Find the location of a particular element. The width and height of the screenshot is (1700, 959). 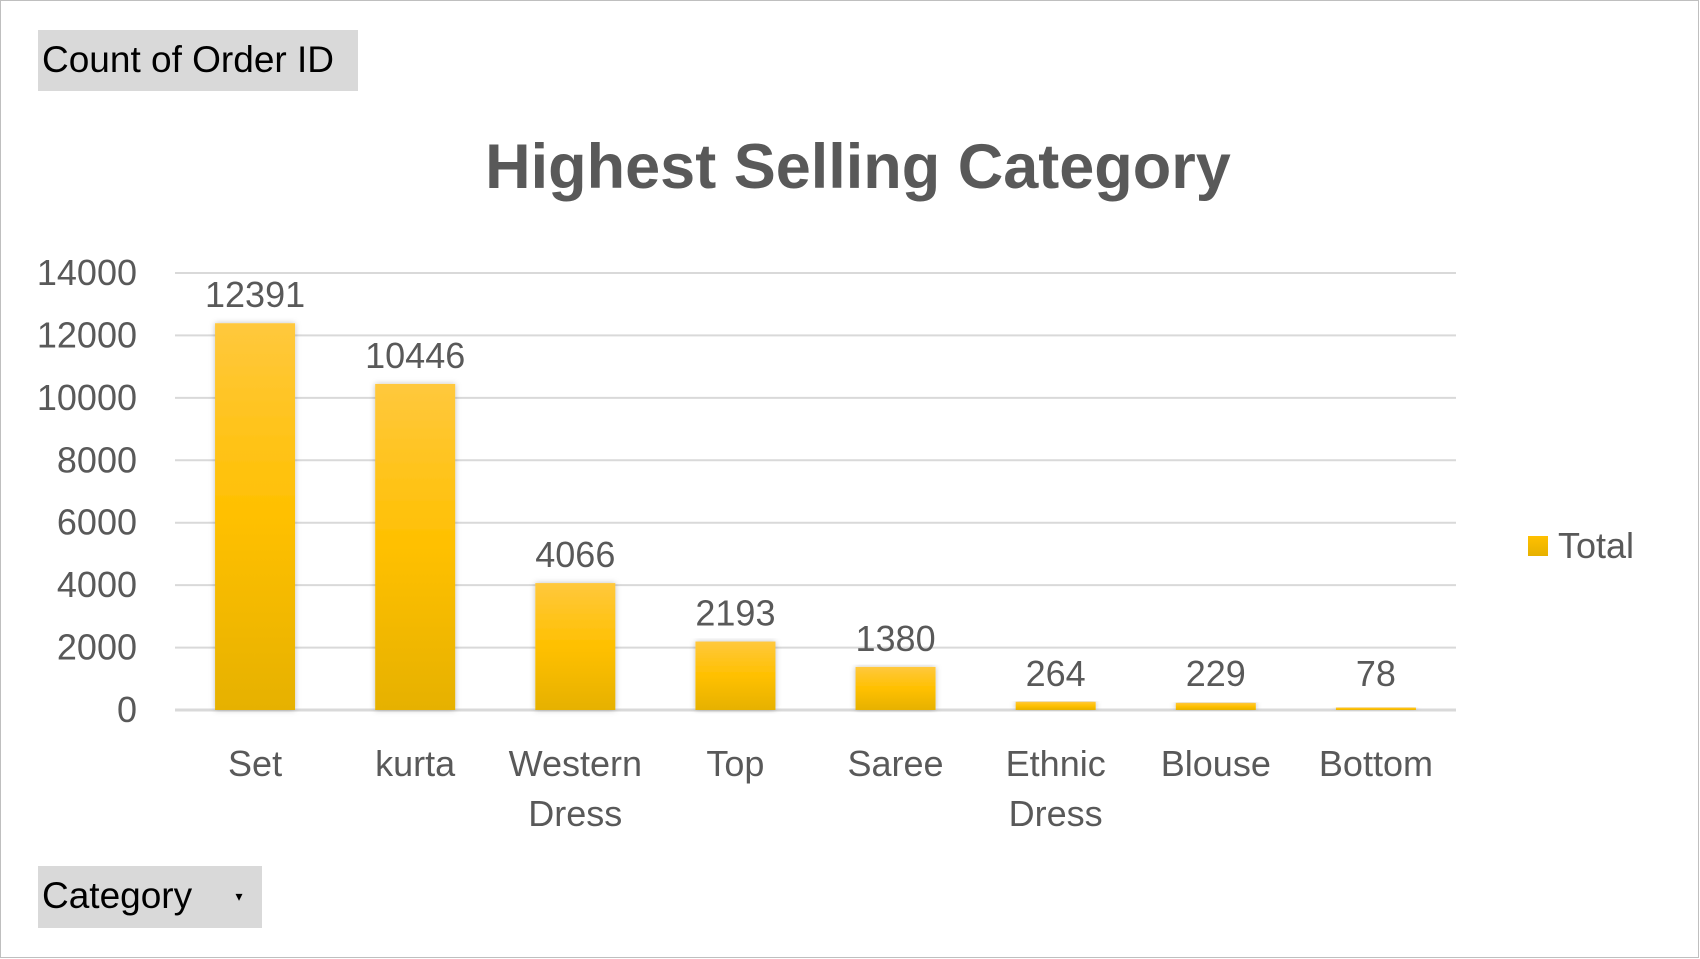

row-field-label: Category is located at coordinates (117, 895).